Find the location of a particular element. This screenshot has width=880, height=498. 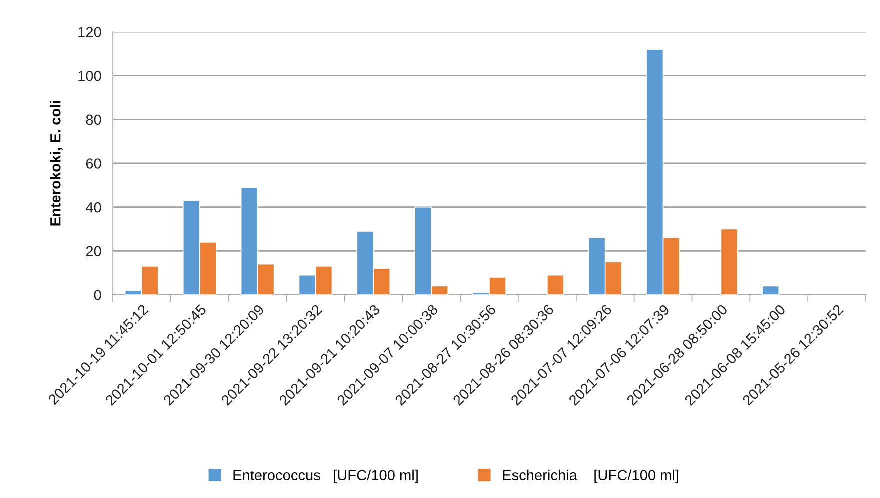

y-tick-label: 80 is located at coordinates (94, 120).